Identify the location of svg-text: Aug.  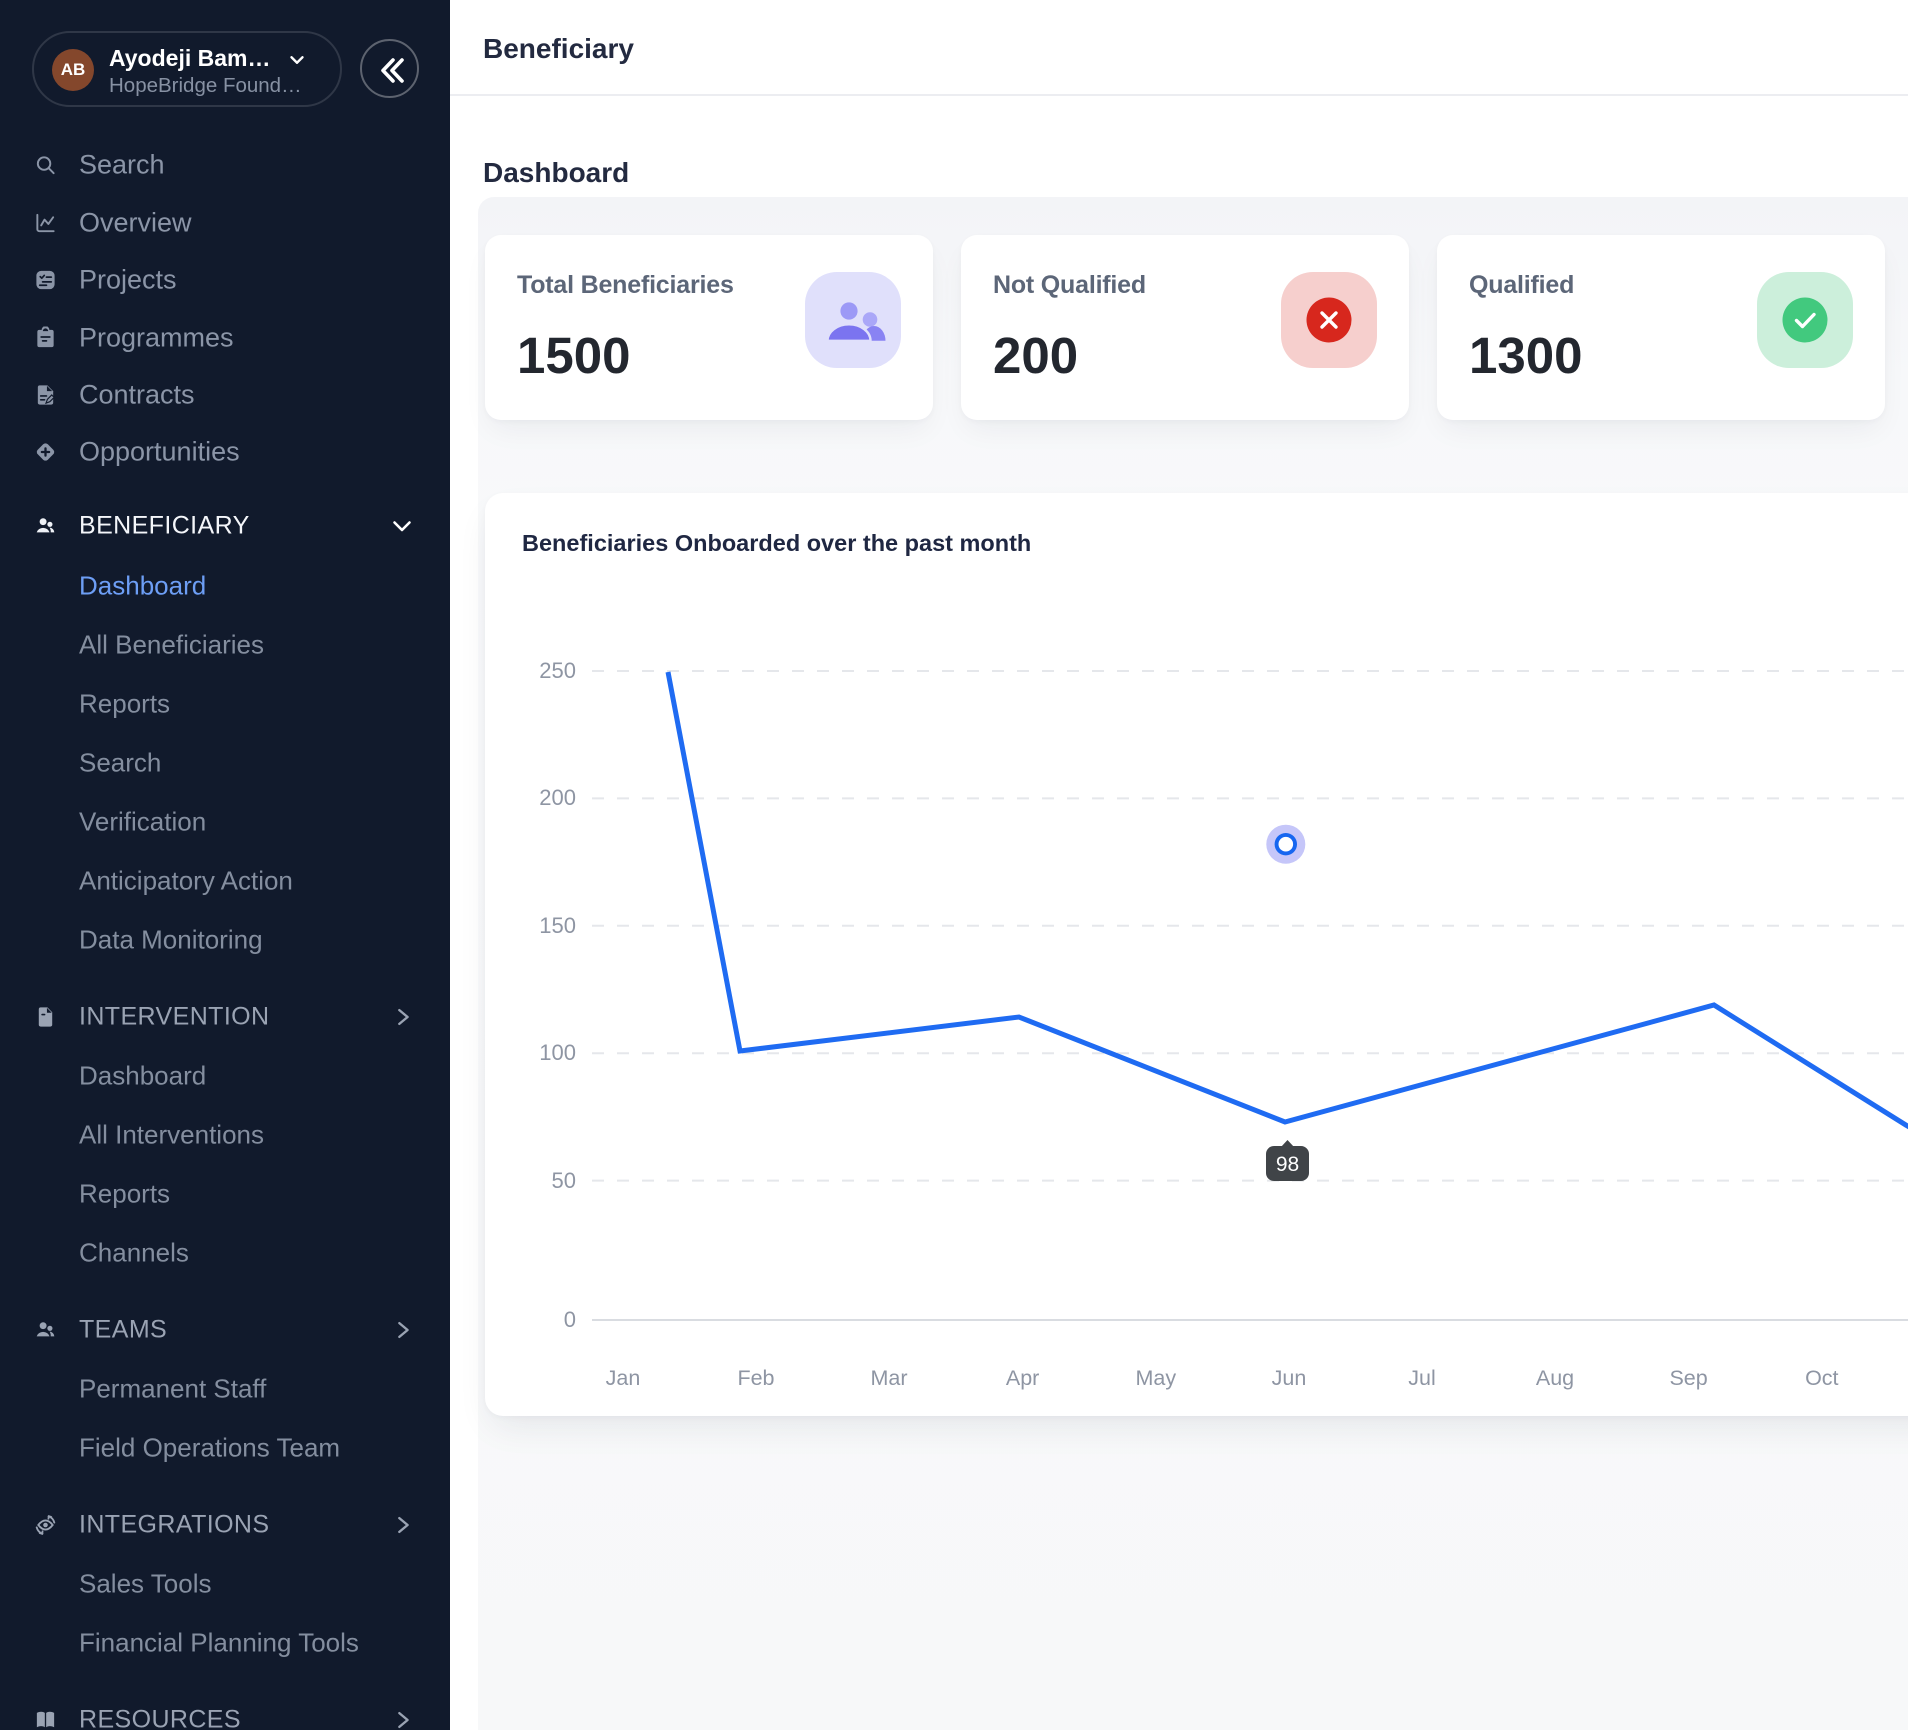
(1555, 1378).